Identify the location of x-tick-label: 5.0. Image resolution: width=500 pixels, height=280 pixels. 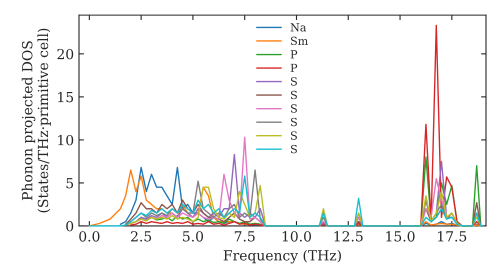
(193, 236).